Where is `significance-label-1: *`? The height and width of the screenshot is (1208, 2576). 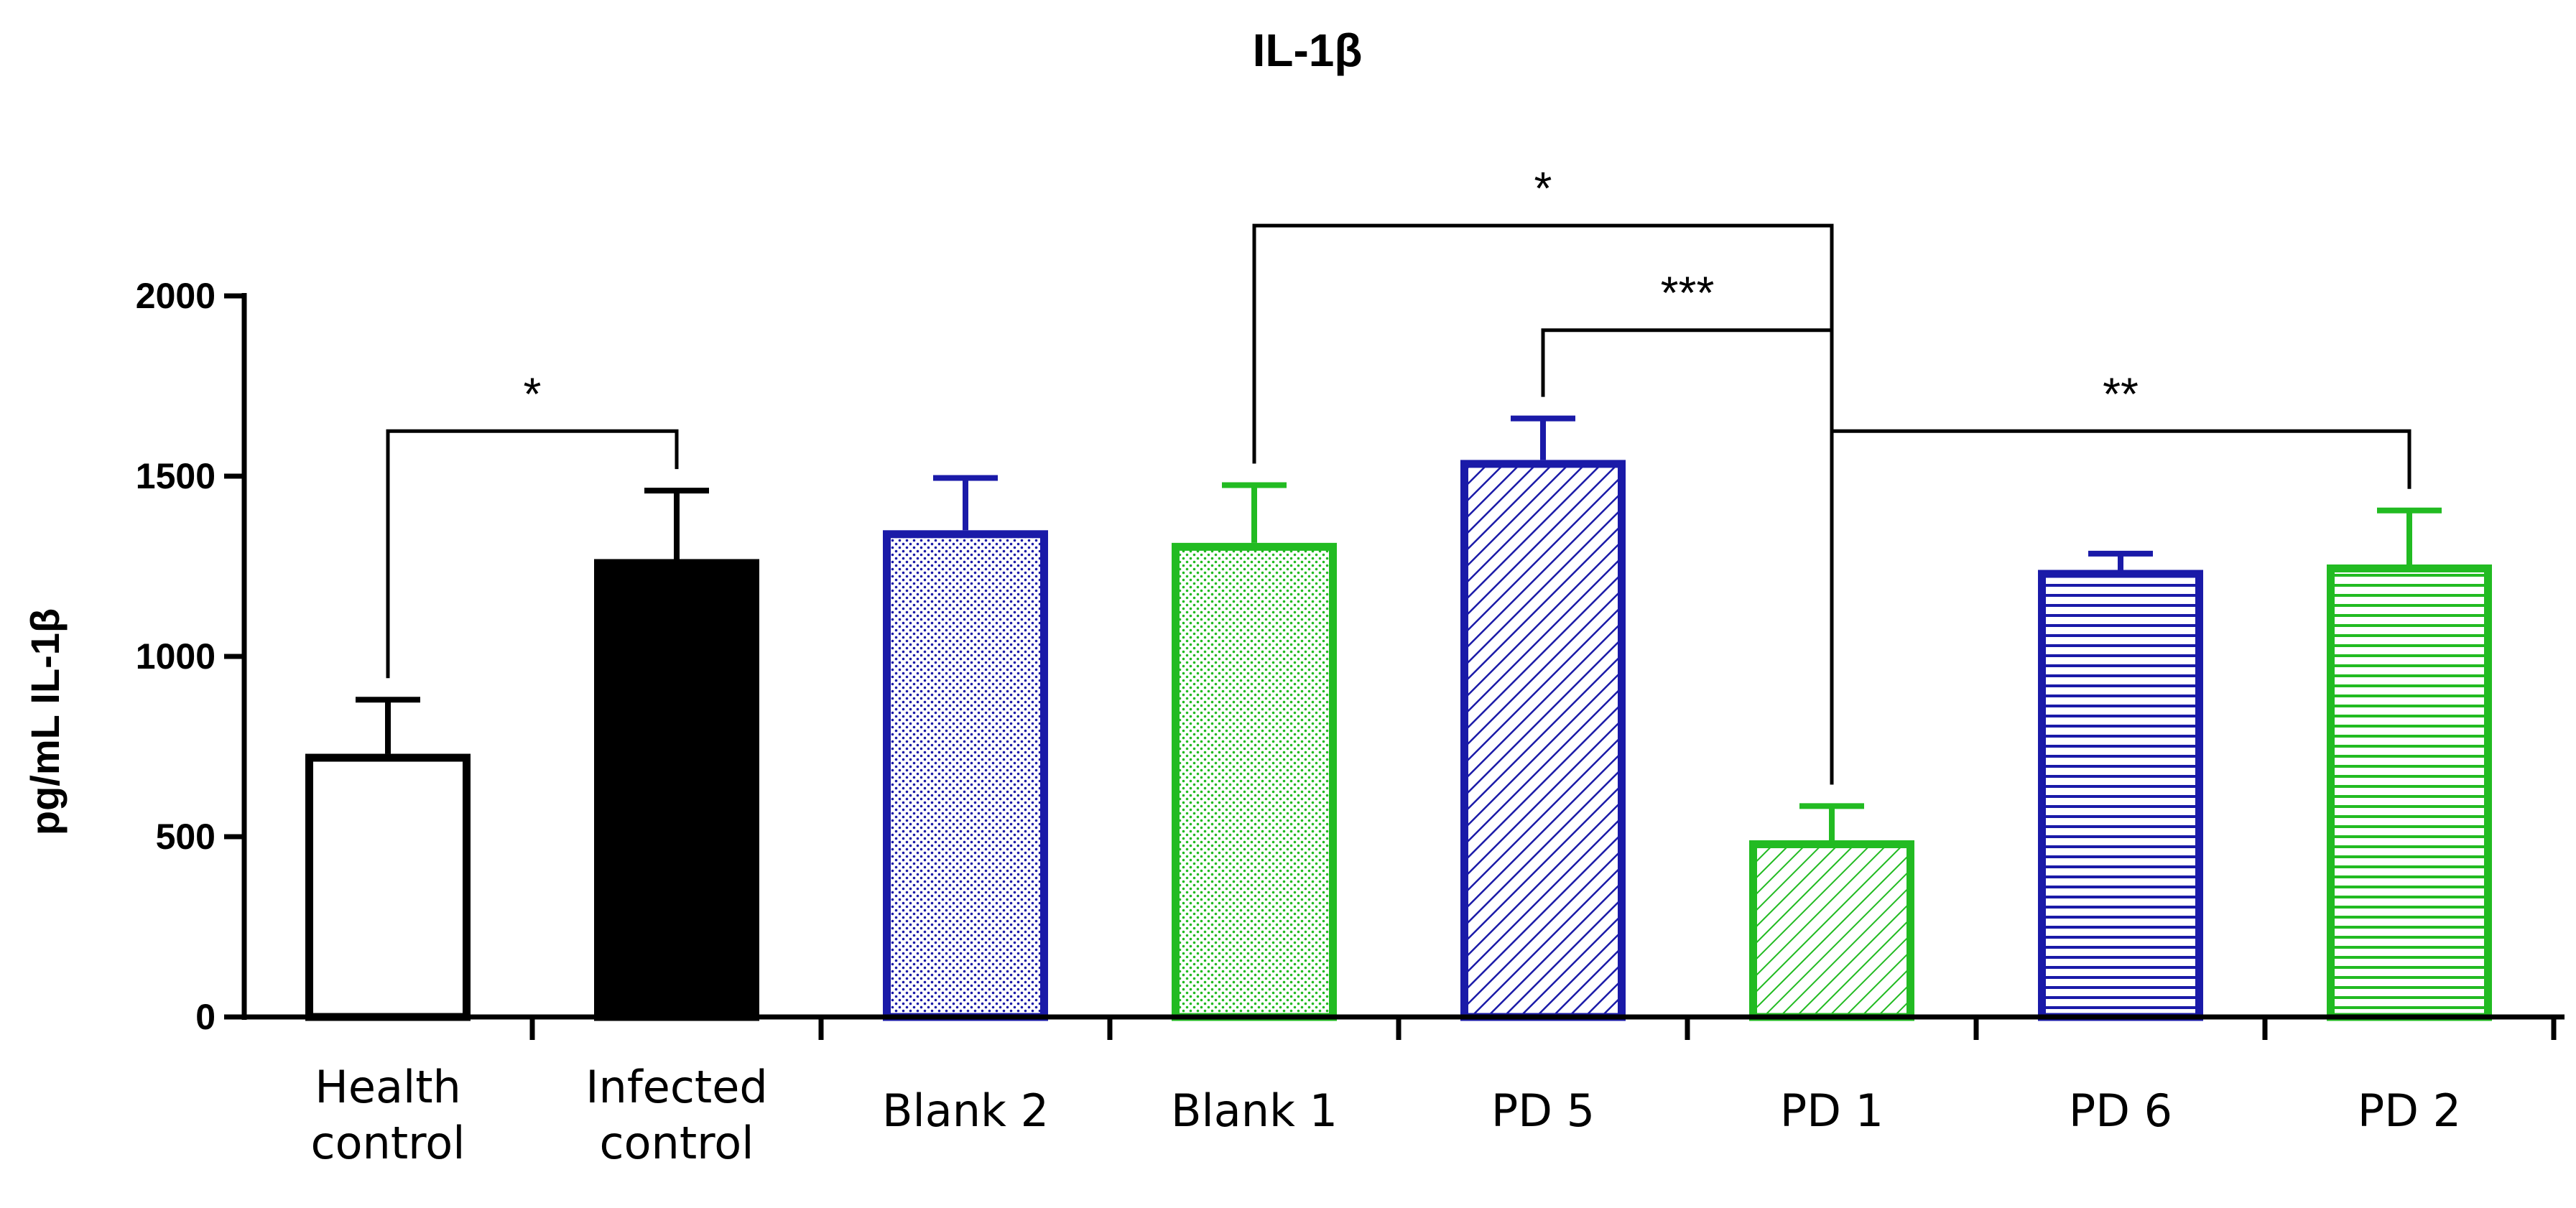
significance-label-1: * is located at coordinates (533, 393).